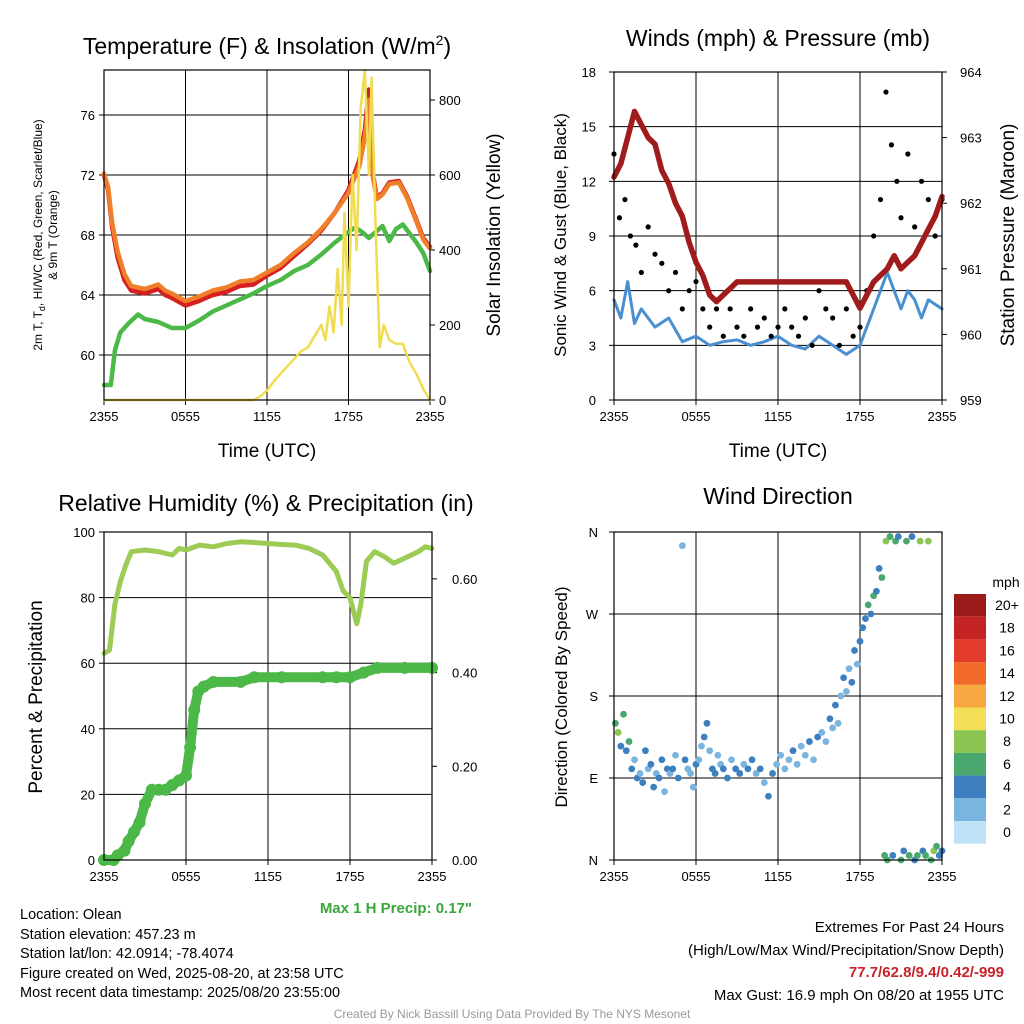 This screenshot has height=1024, width=1024. I want to click on rh-frame, so click(268, 696).